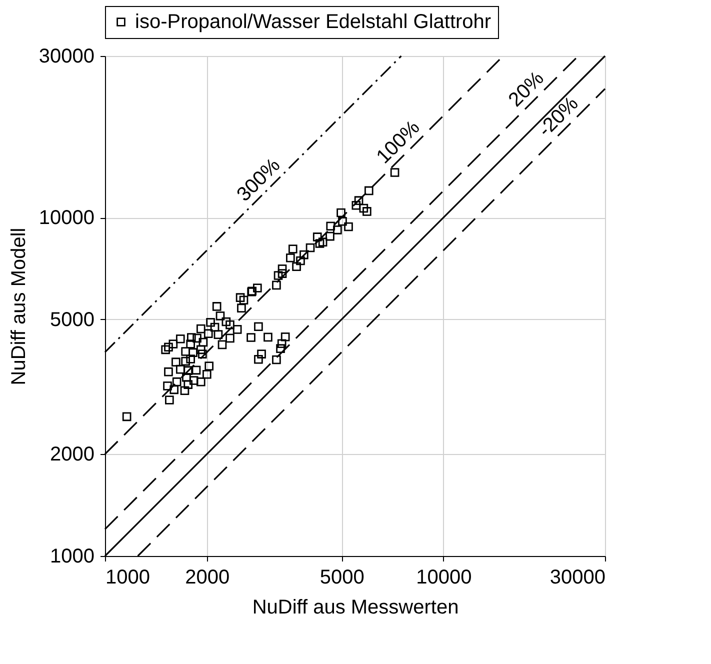  What do you see at coordinates (72, 319) in the screenshot?
I see `y-tick-label: 5000` at bounding box center [72, 319].